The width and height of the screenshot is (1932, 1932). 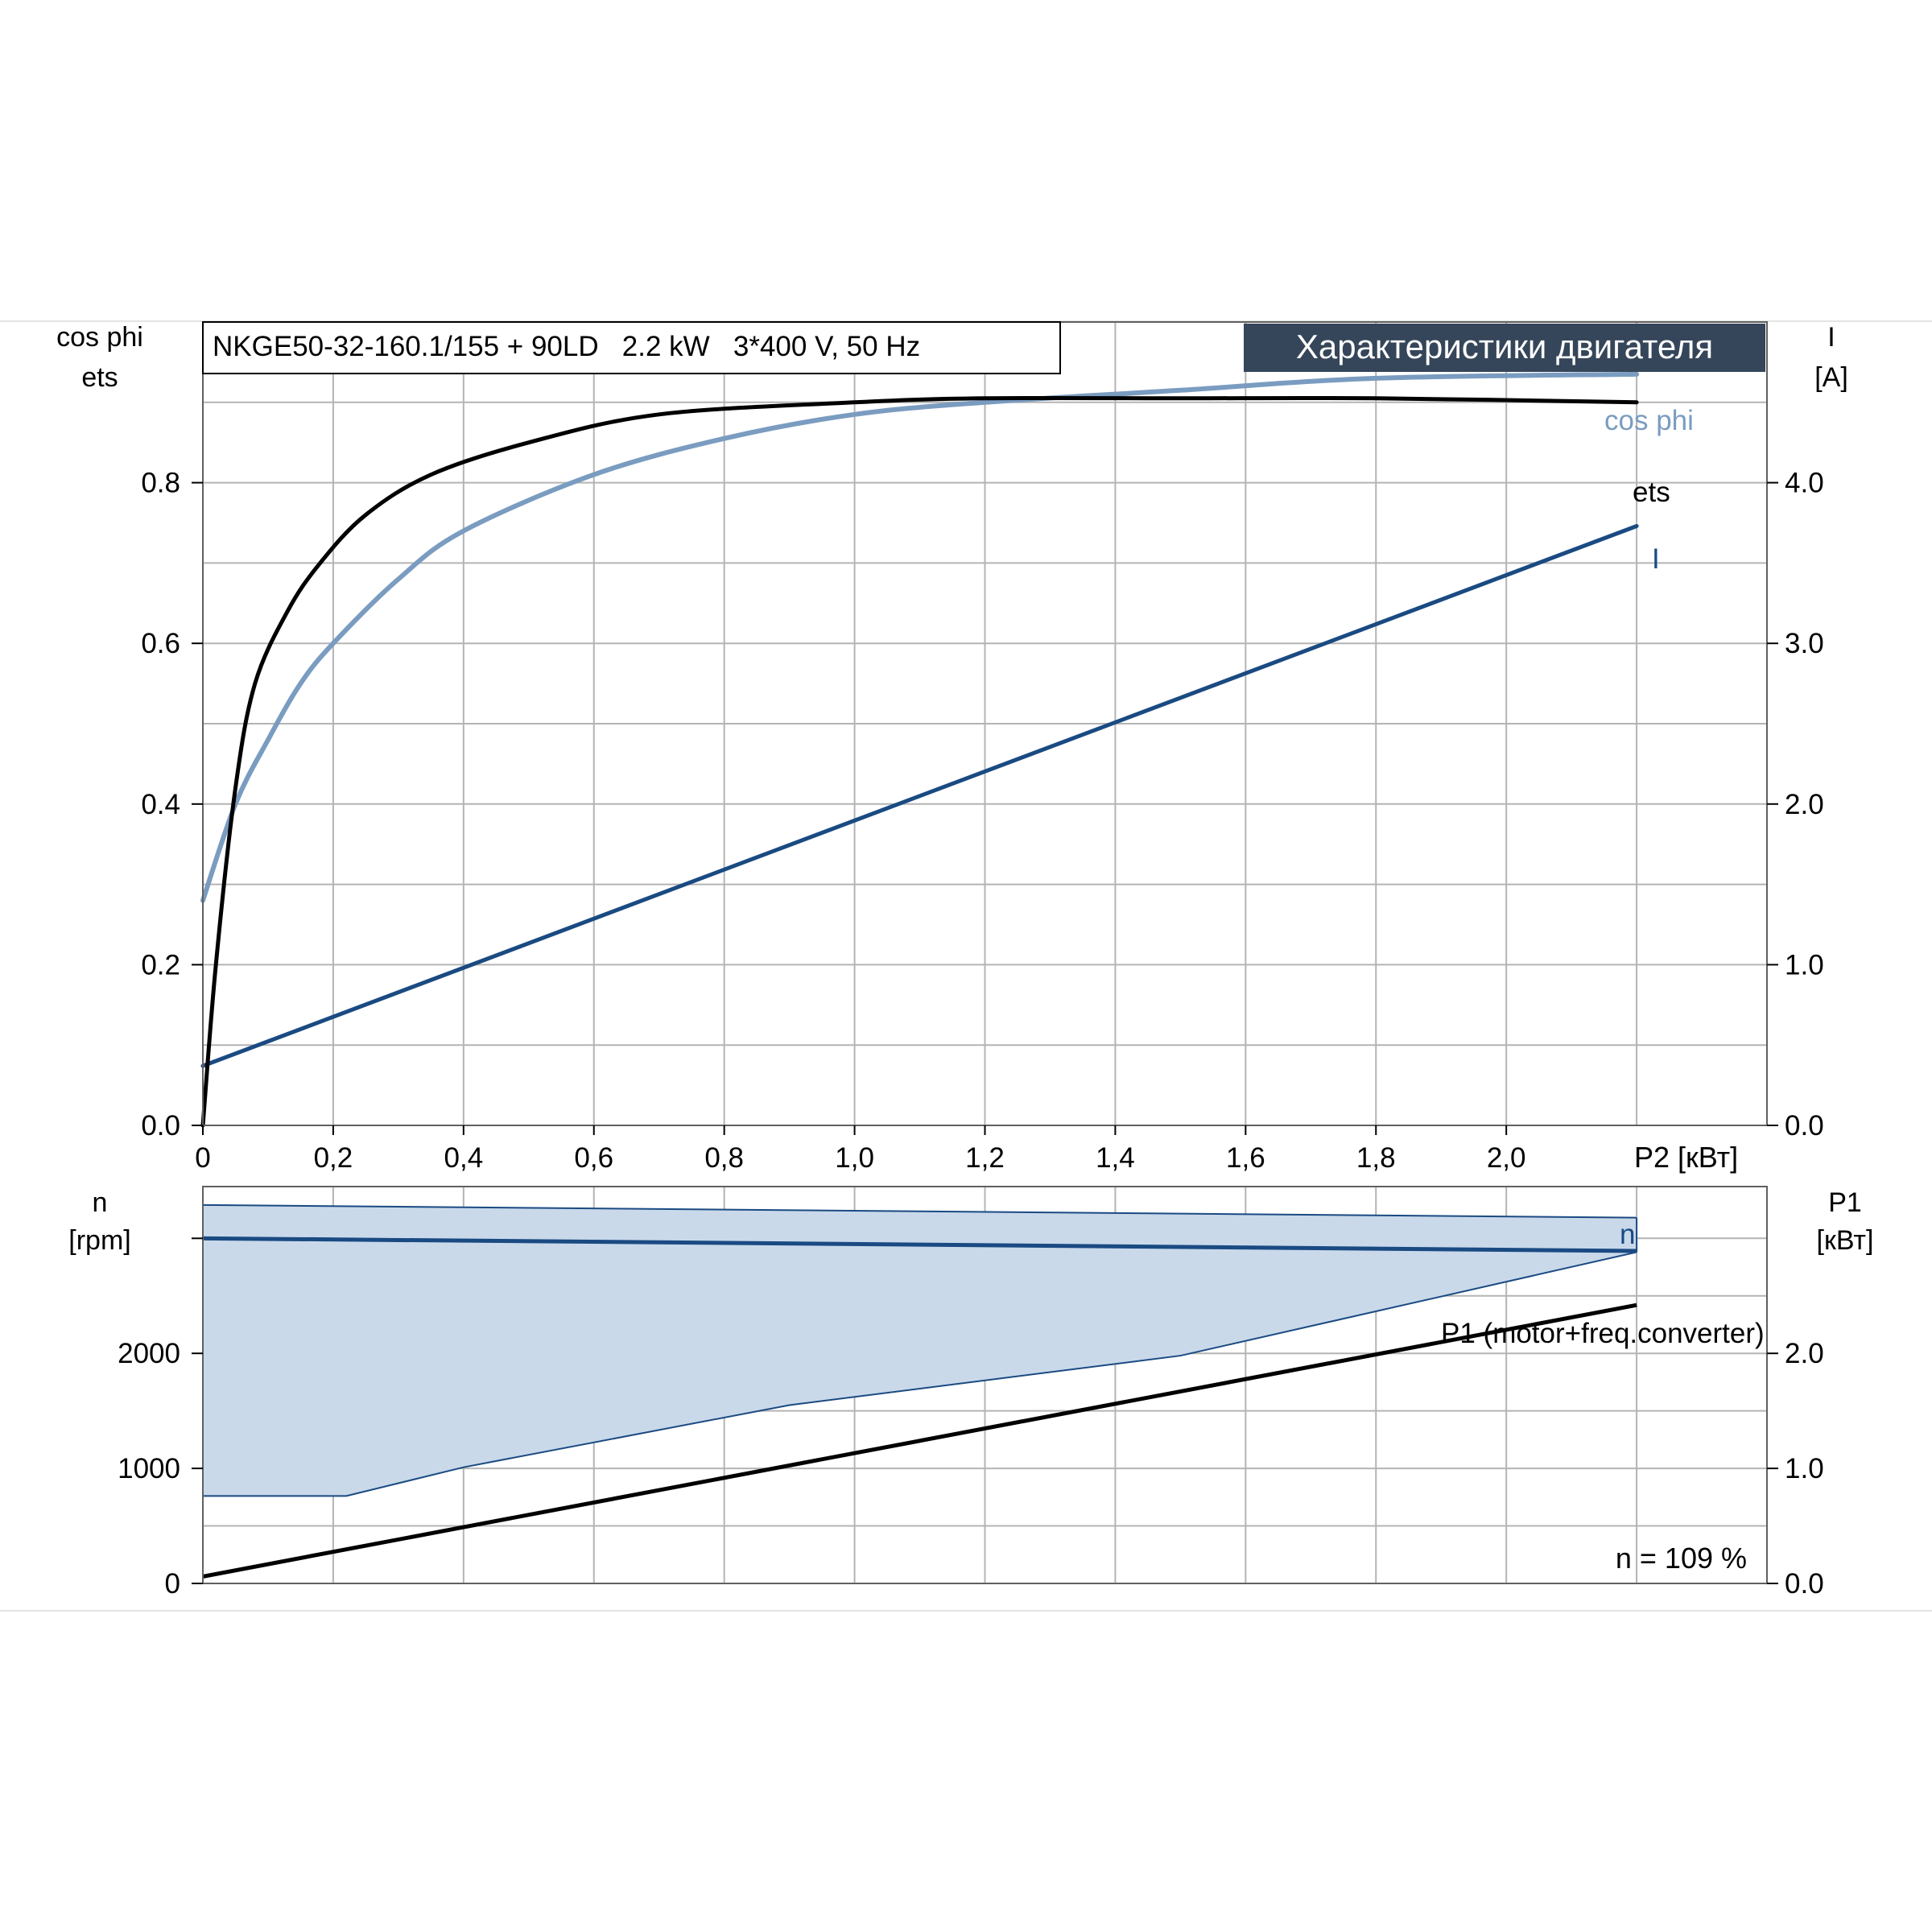 I want to click on speed-min-line, so click(x=920, y=1374).